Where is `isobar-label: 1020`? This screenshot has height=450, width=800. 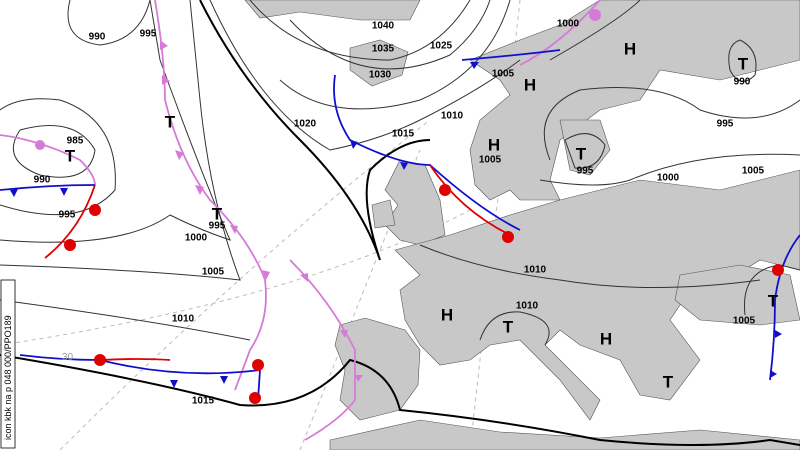 isobar-label: 1020 is located at coordinates (305, 124).